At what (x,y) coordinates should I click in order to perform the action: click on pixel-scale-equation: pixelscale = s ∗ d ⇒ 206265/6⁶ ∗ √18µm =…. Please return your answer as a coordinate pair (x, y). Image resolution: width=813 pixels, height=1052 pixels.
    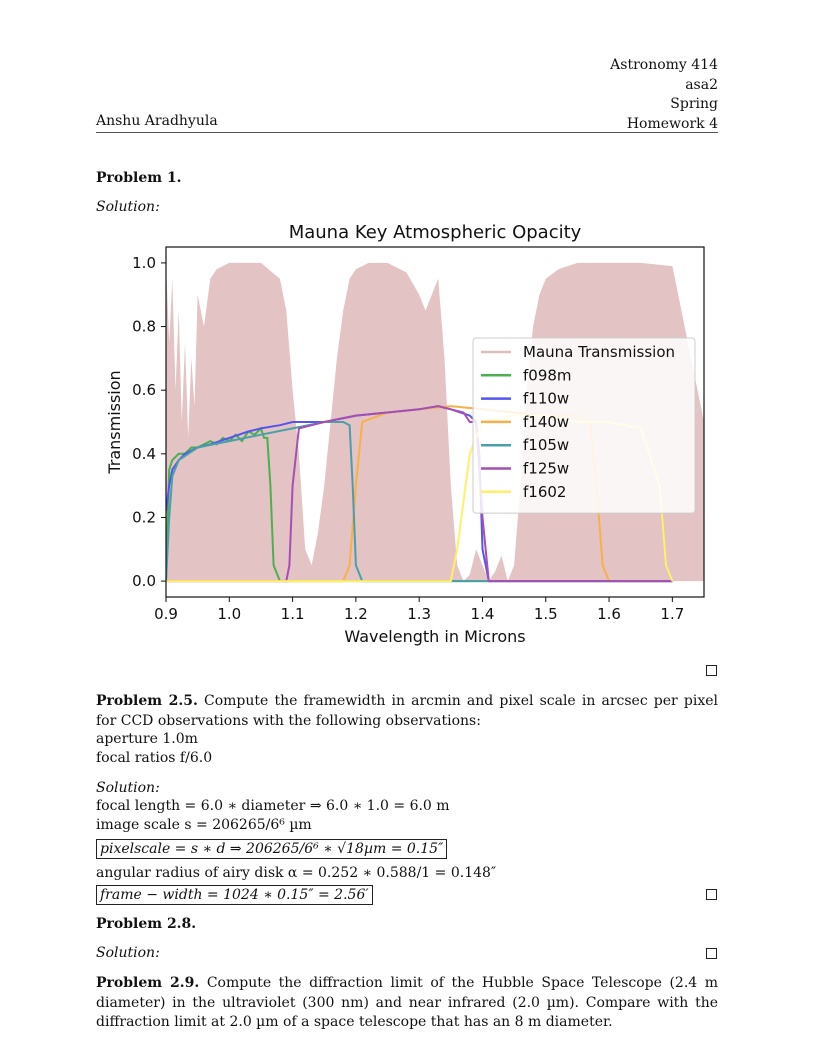
    Looking at the image, I should click on (272, 849).